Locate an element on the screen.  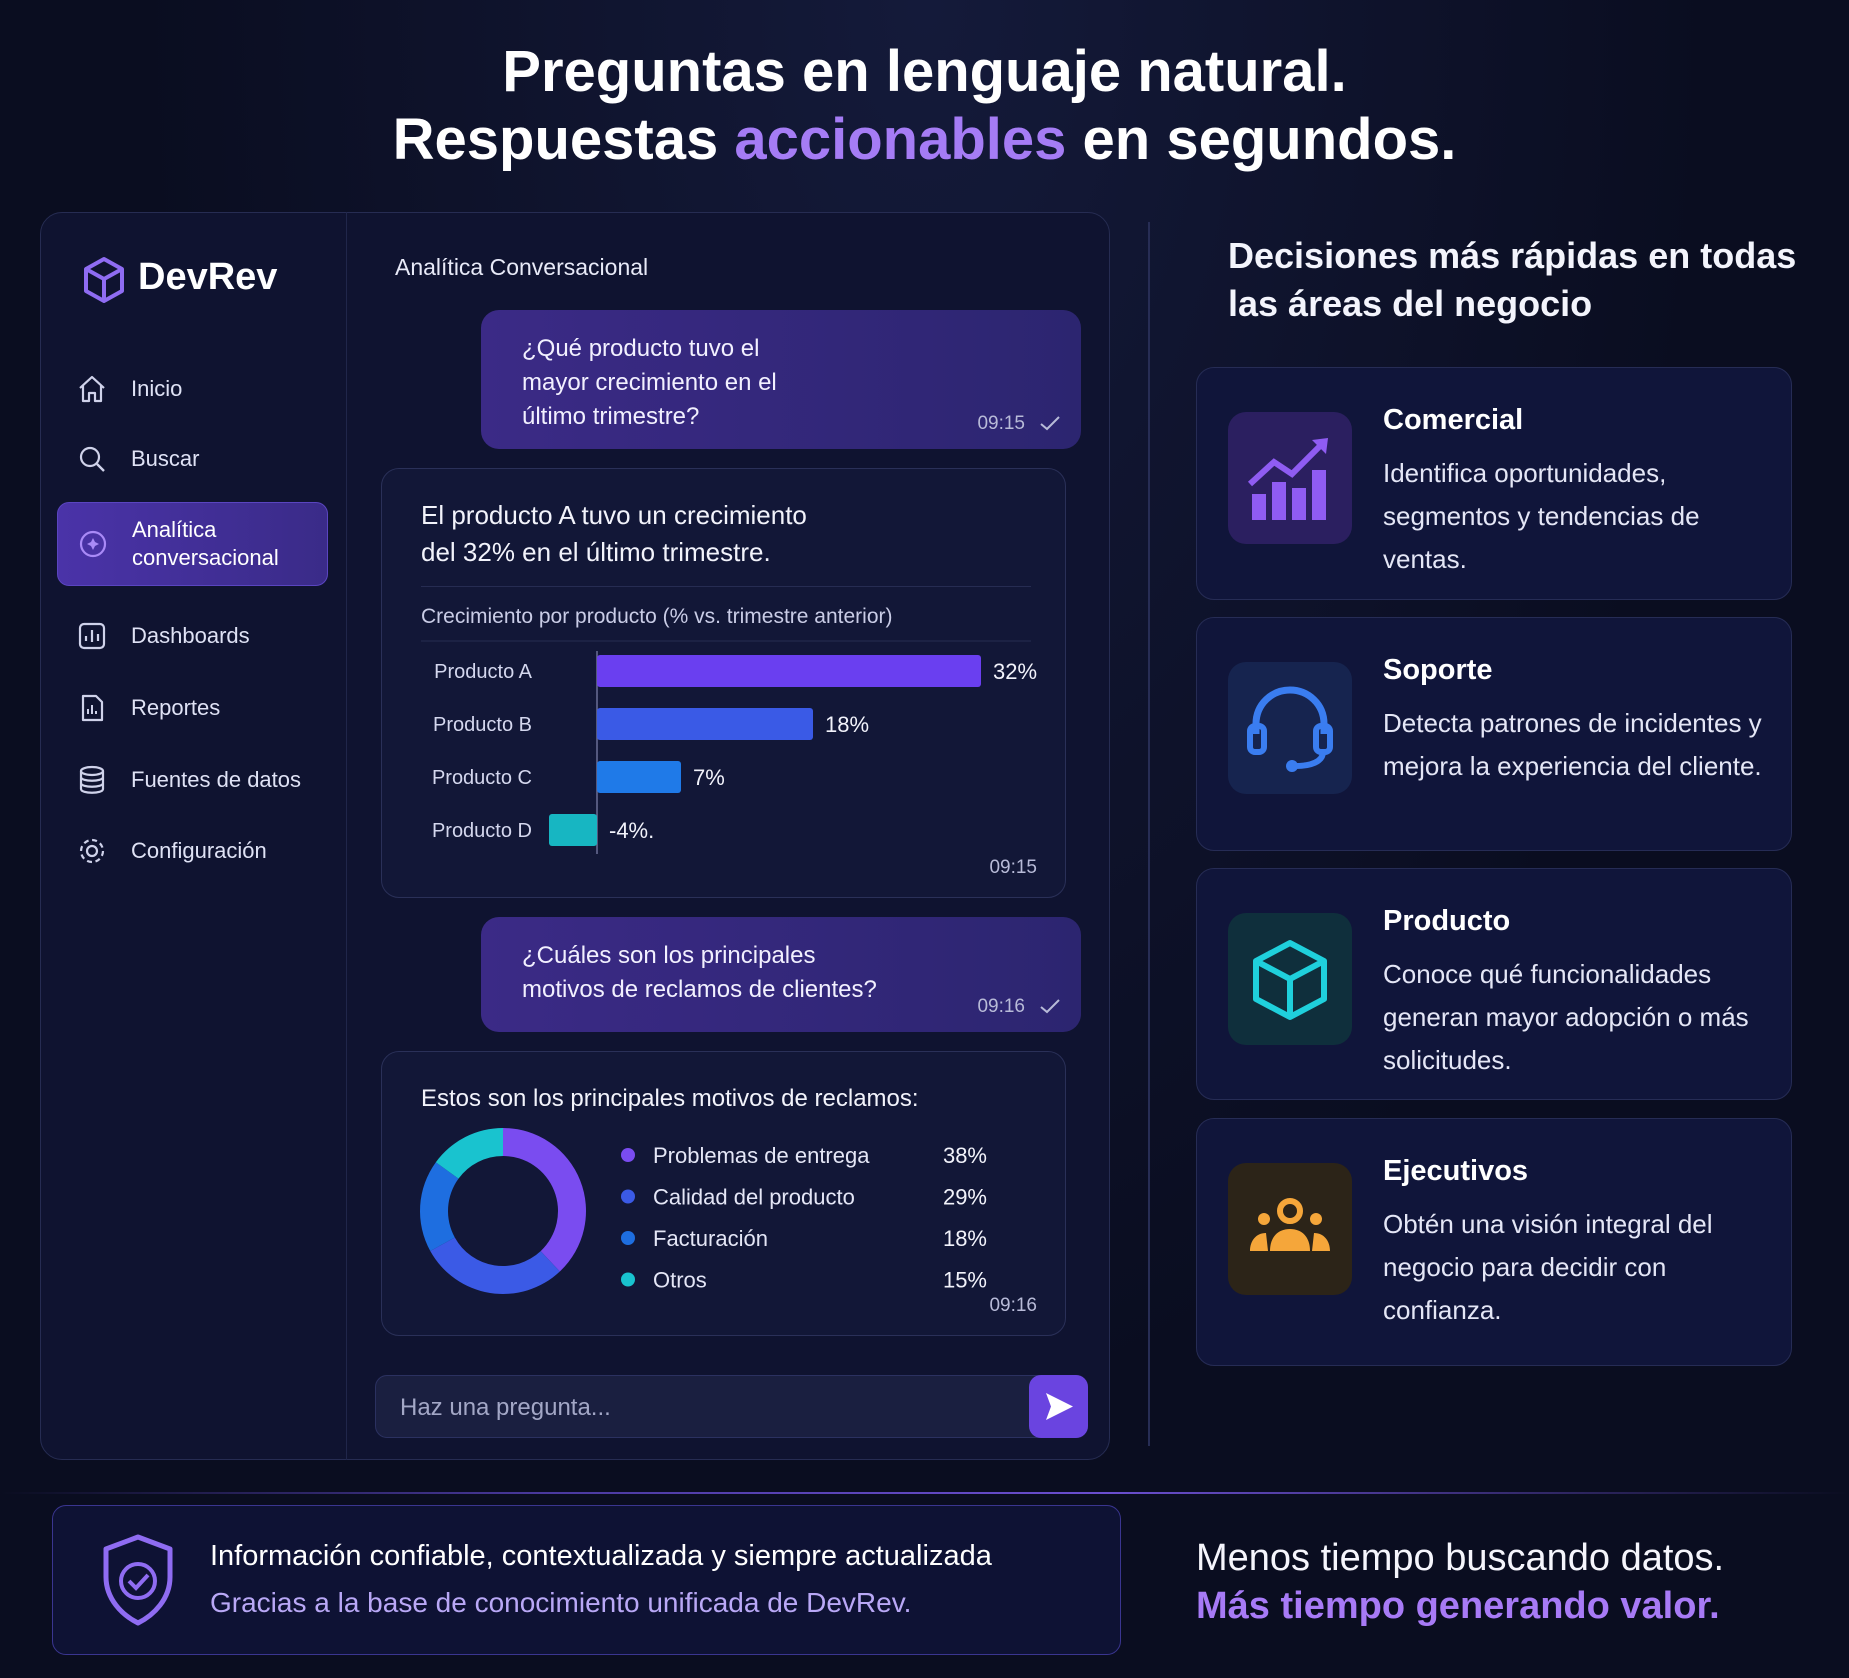
nav-label: Inicio is located at coordinates (157, 388).